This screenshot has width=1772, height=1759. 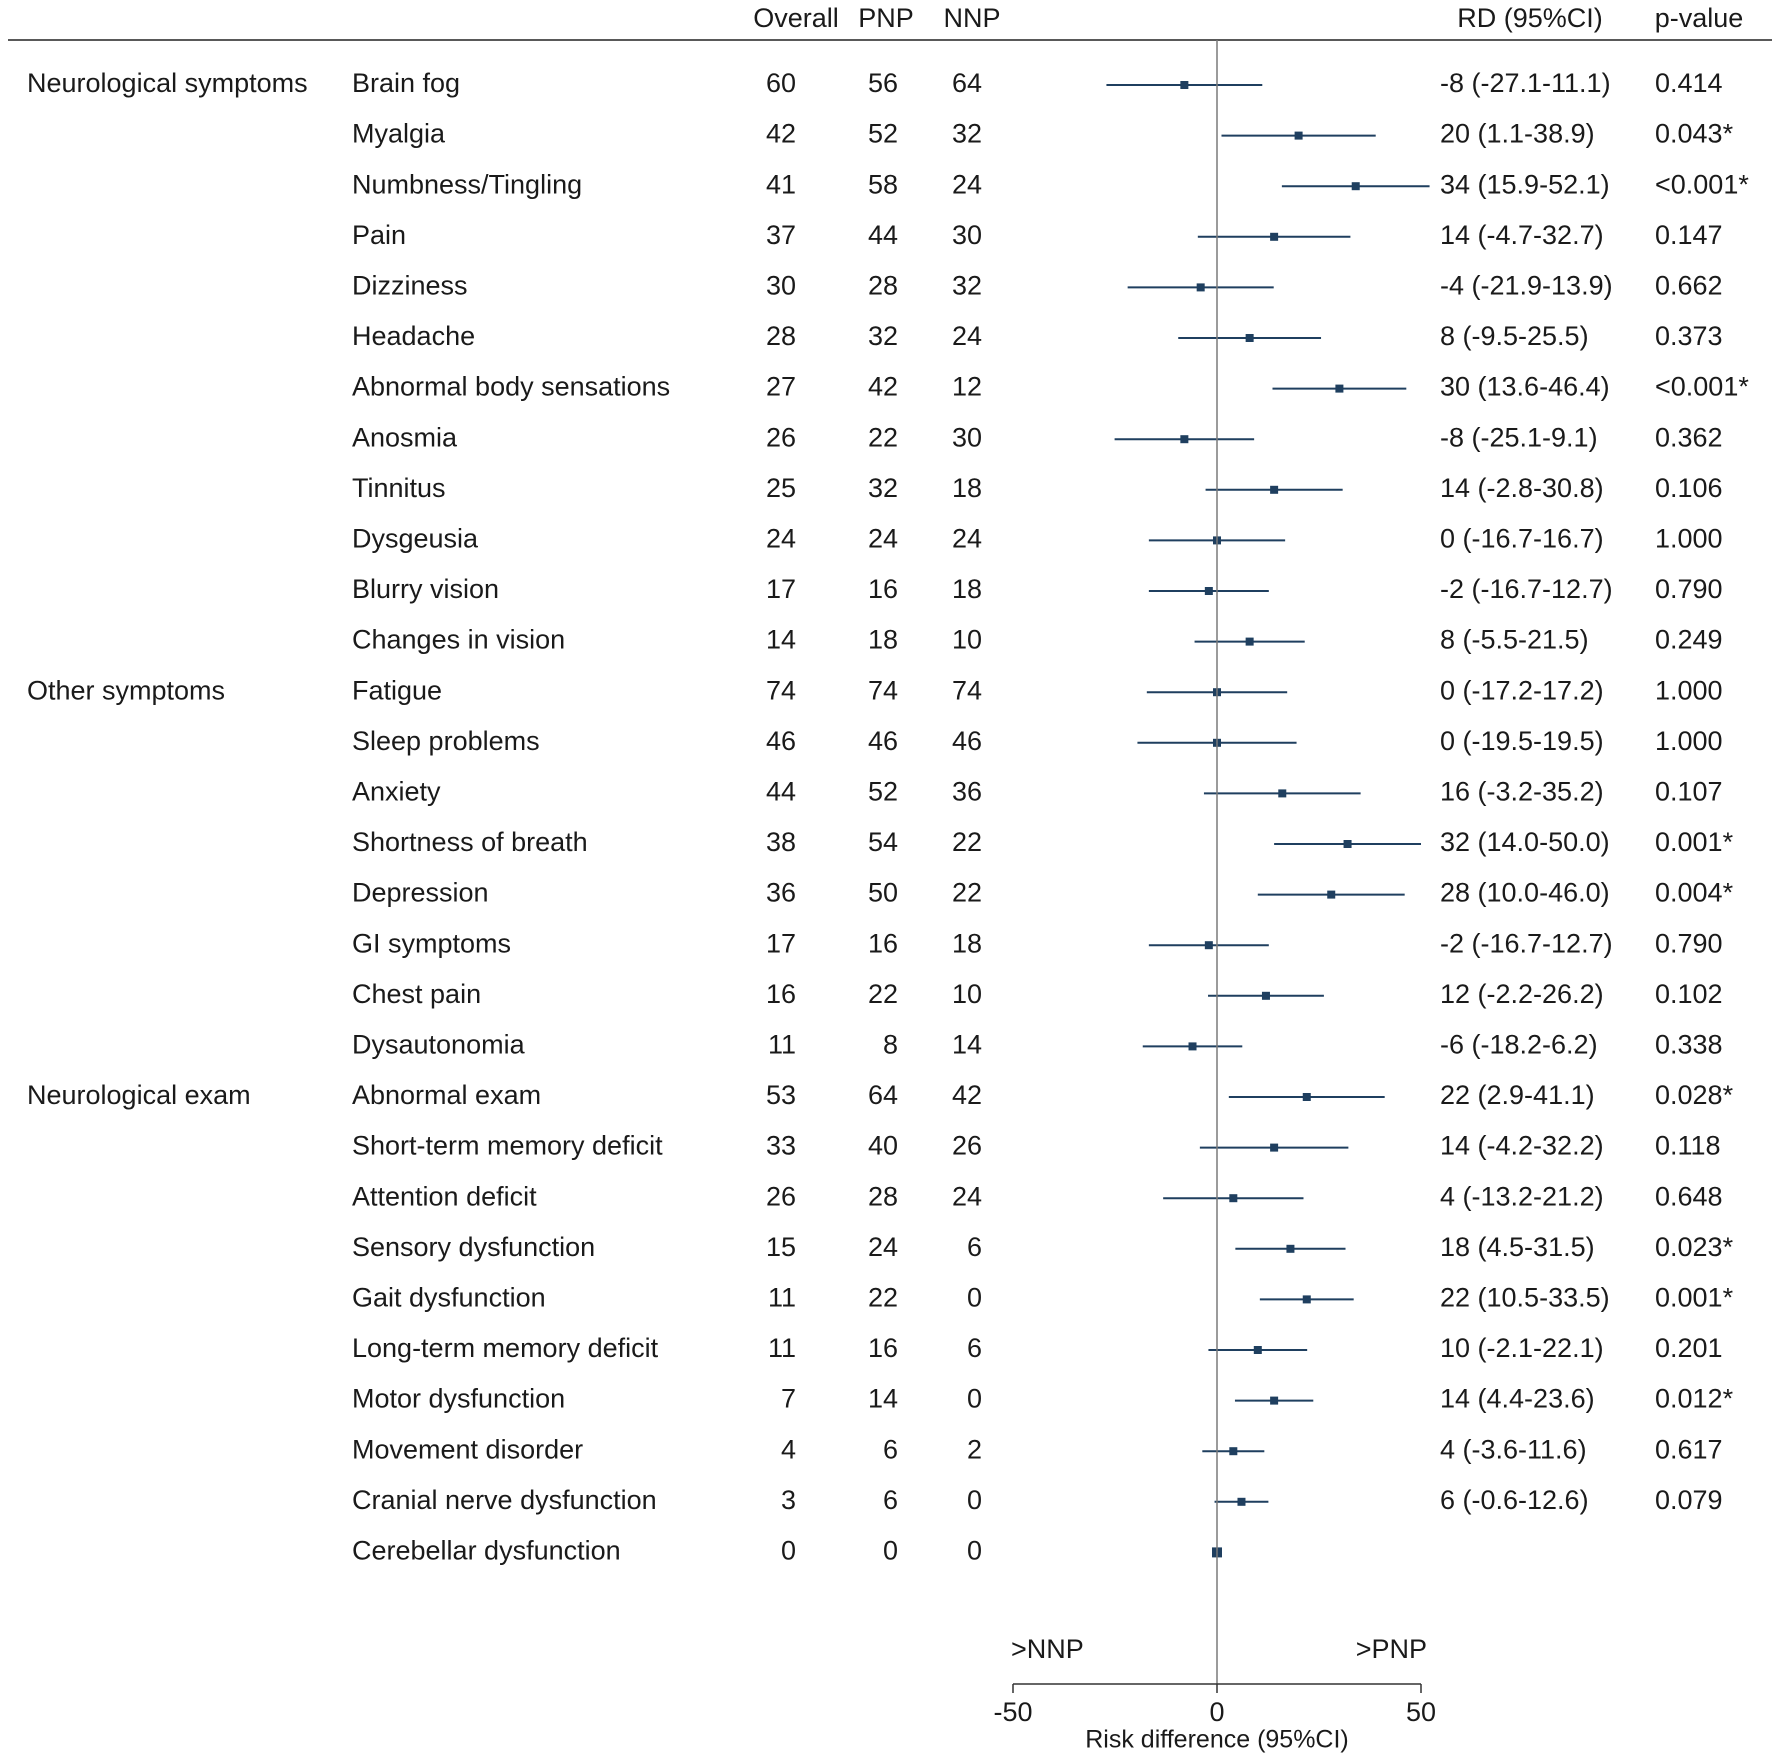 What do you see at coordinates (883, 994) in the screenshot?
I see `row-pnp: 22` at bounding box center [883, 994].